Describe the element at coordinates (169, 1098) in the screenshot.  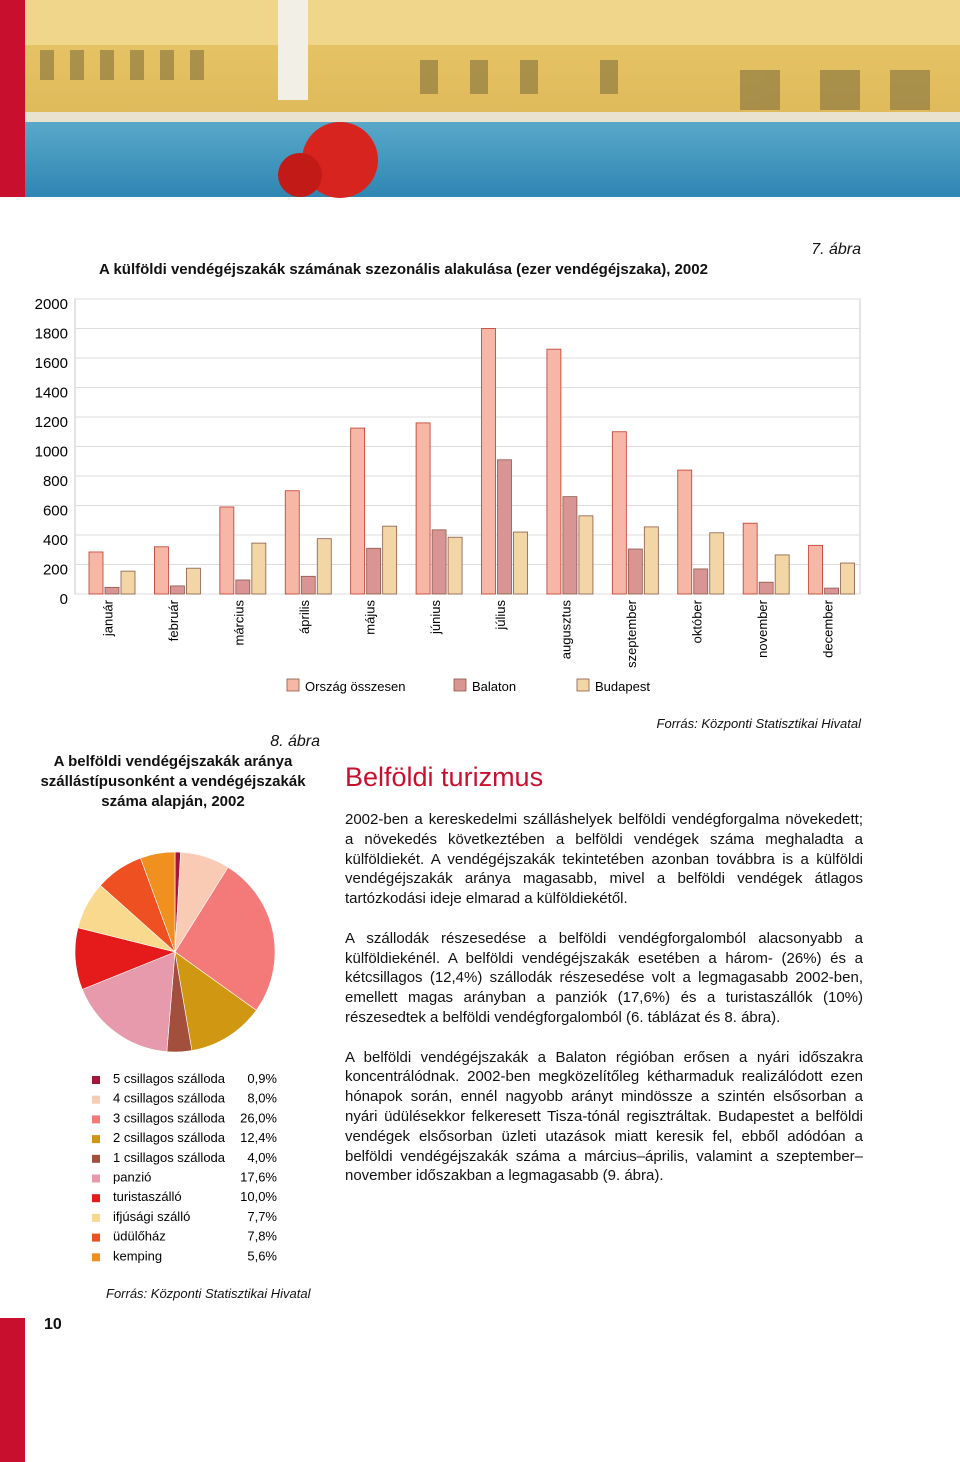
I see `legend-label: 4 csillagos szálloda` at that location.